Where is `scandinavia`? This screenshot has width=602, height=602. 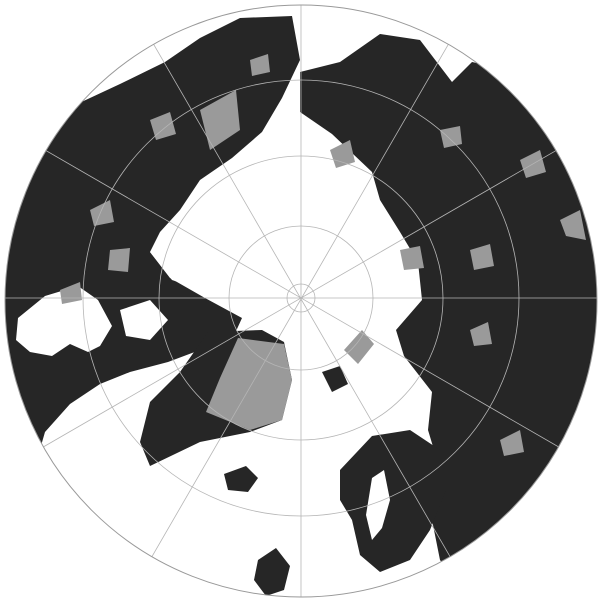 scandinavia is located at coordinates (393, 501).